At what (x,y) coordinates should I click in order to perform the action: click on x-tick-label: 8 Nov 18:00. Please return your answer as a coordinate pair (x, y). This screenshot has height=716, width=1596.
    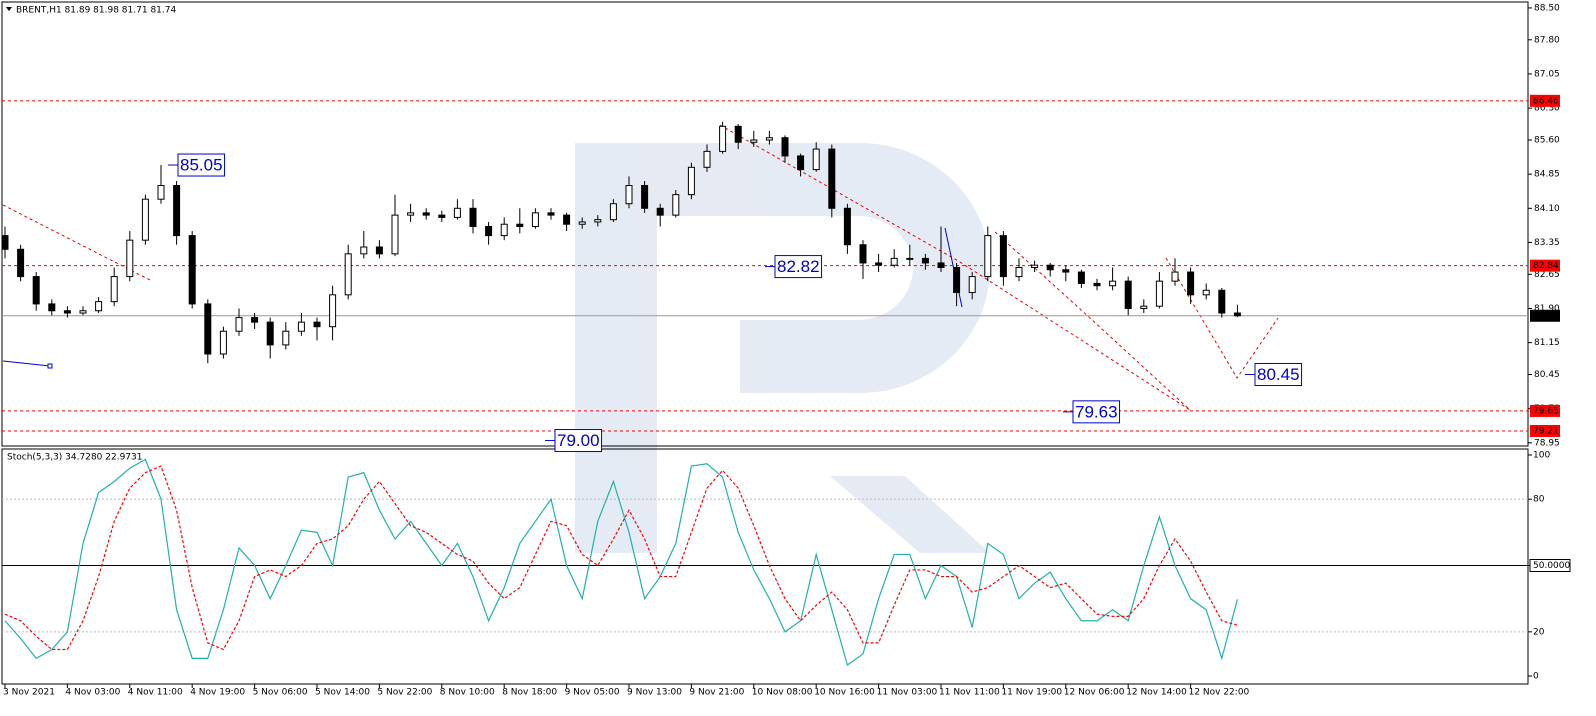
    Looking at the image, I should click on (529, 693).